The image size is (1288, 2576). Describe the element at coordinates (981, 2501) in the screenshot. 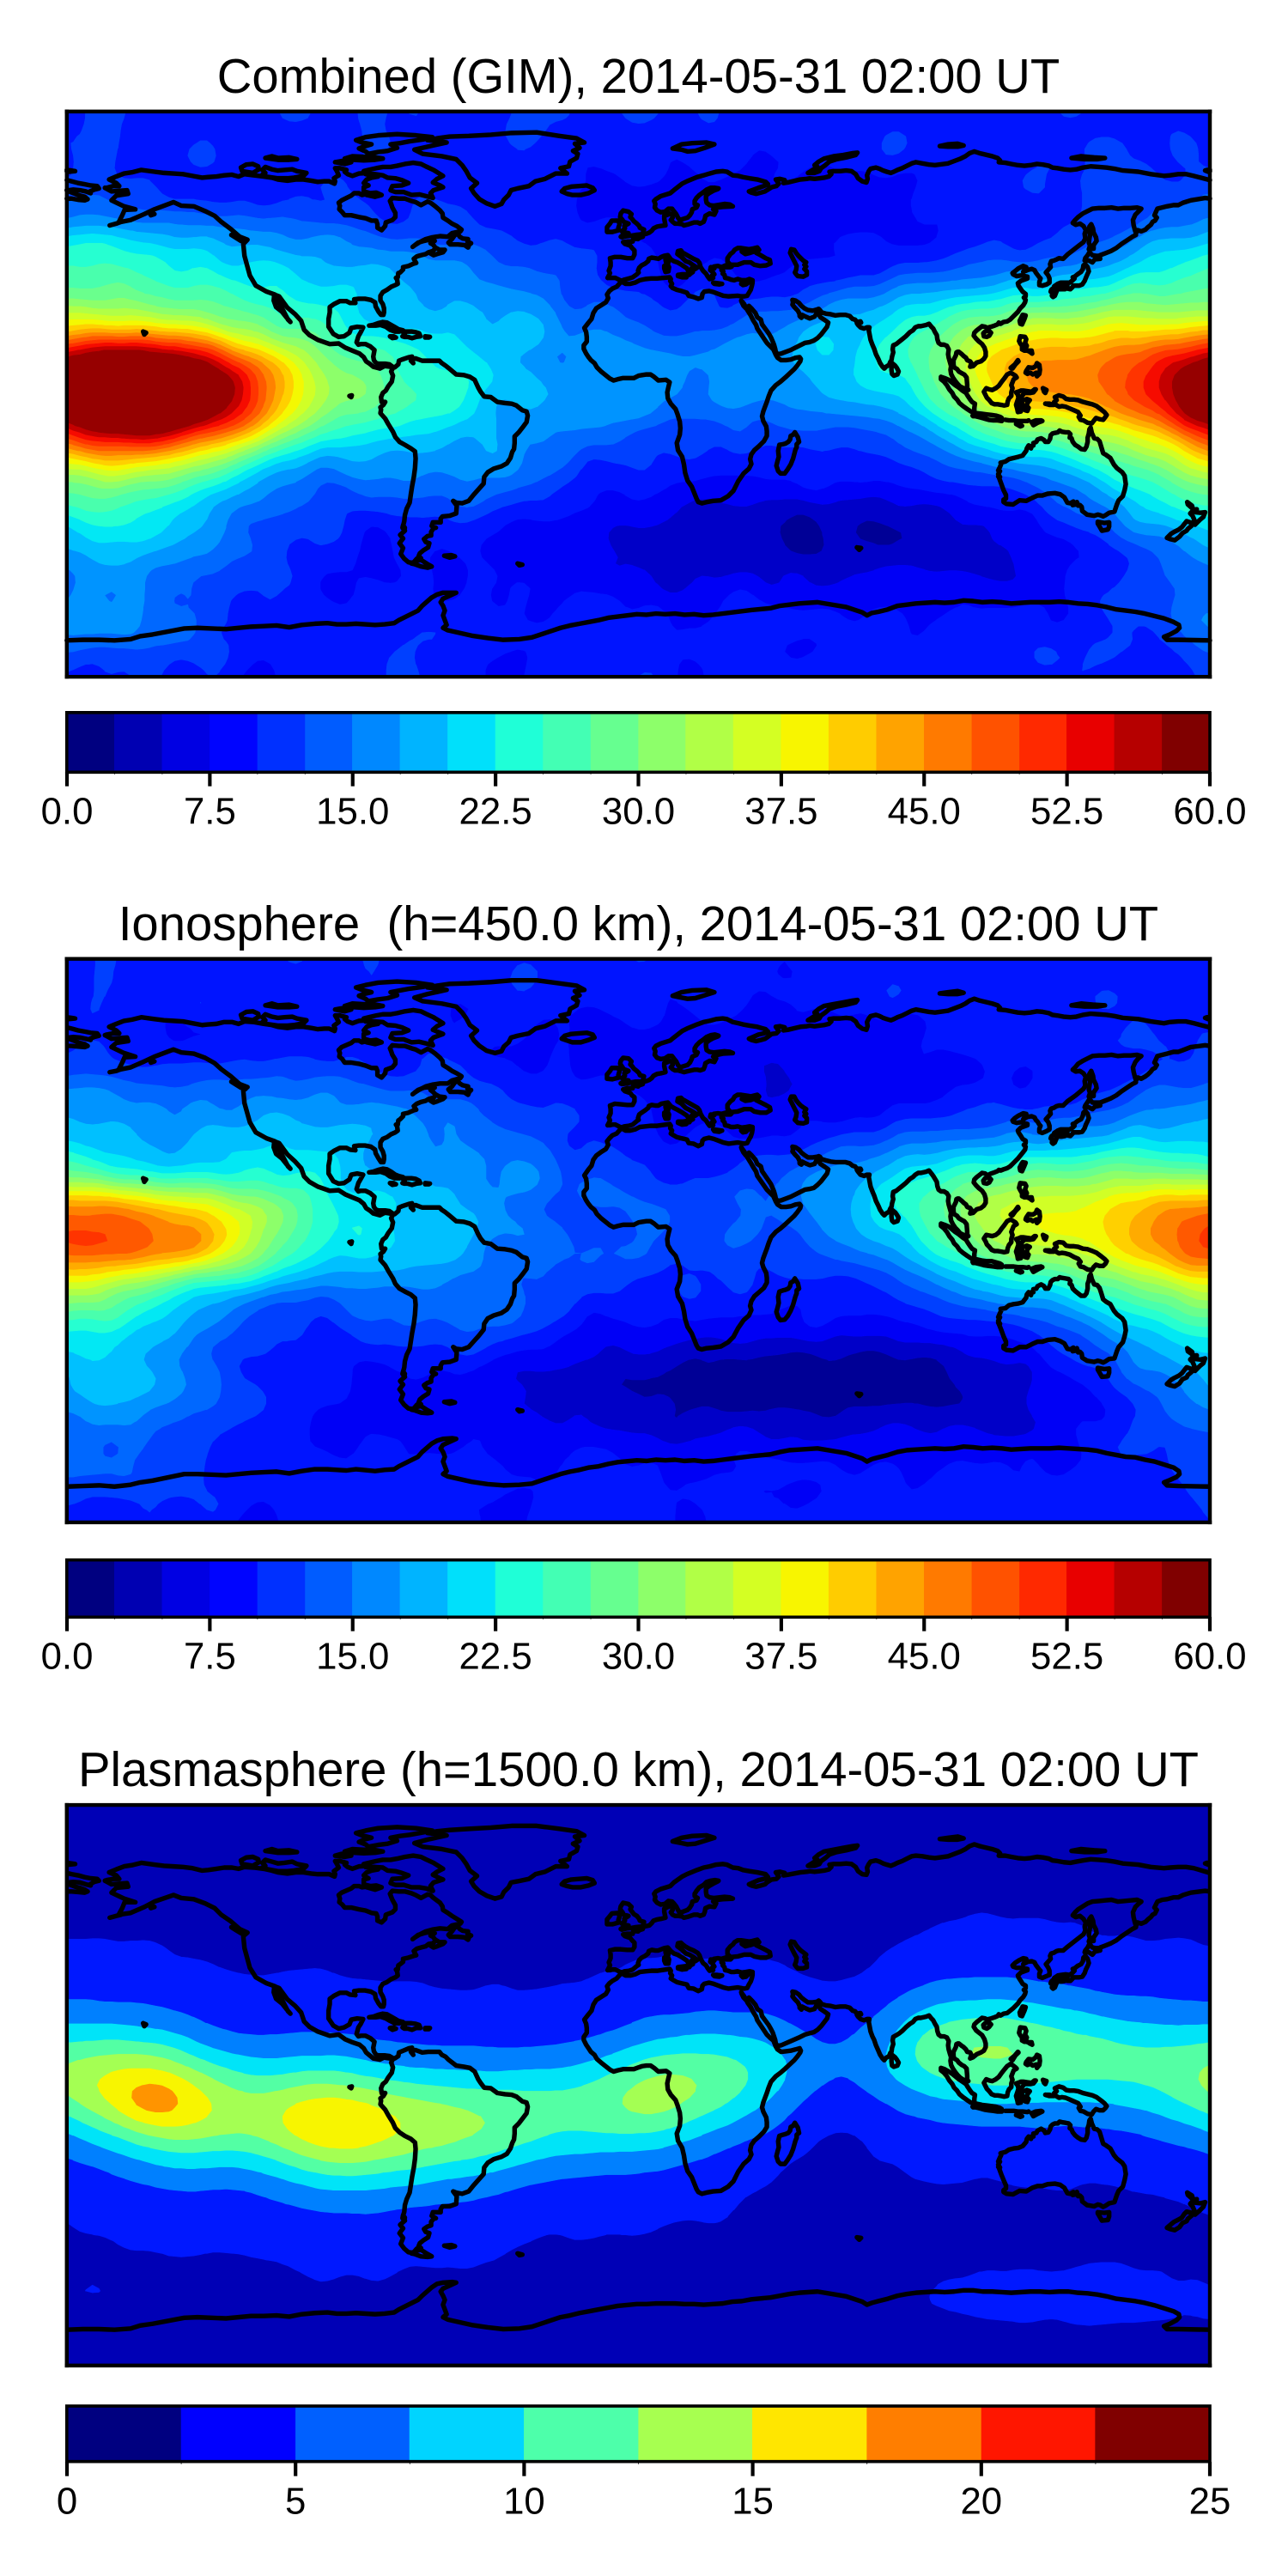

I see `svg-text: 20` at that location.